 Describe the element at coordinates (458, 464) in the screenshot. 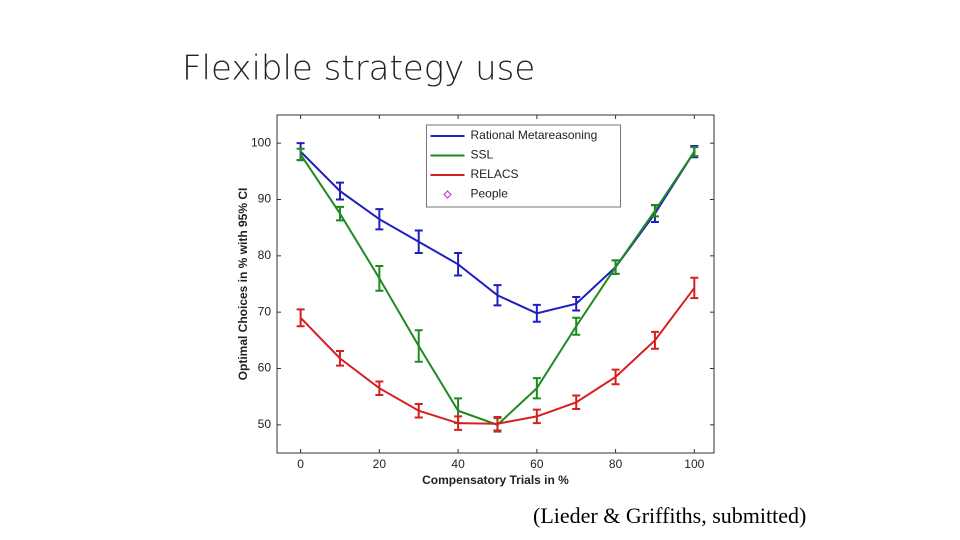

I see `x-tick-label: 40` at that location.